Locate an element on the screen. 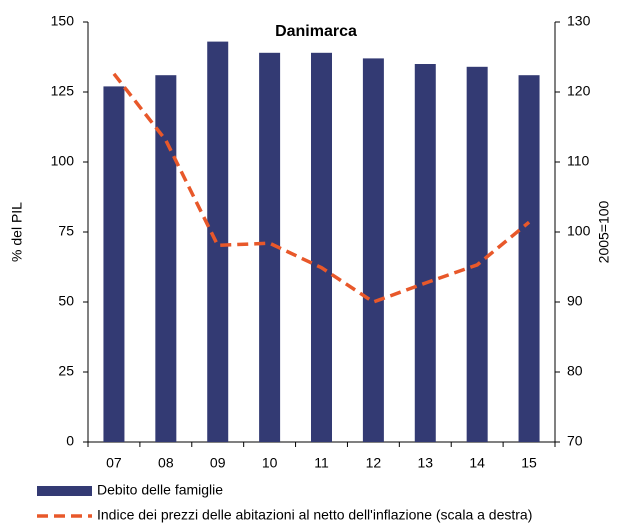 The image size is (621, 527). legend-label: Debito delle famiglie is located at coordinates (160, 490).